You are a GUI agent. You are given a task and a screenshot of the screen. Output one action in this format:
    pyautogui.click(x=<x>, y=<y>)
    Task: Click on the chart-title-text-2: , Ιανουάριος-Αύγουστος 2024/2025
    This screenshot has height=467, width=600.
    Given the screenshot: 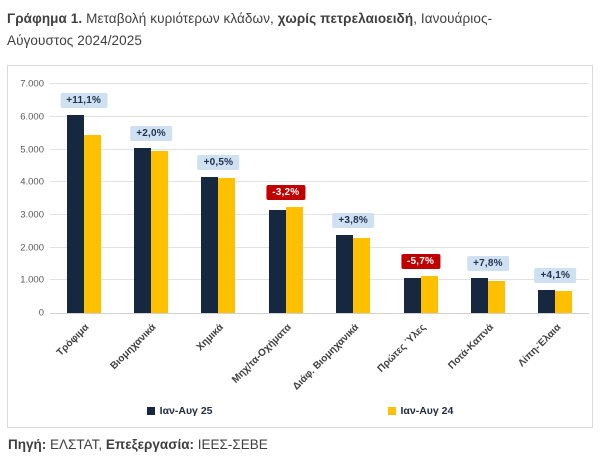 What is the action you would take?
    pyautogui.click(x=250, y=29)
    